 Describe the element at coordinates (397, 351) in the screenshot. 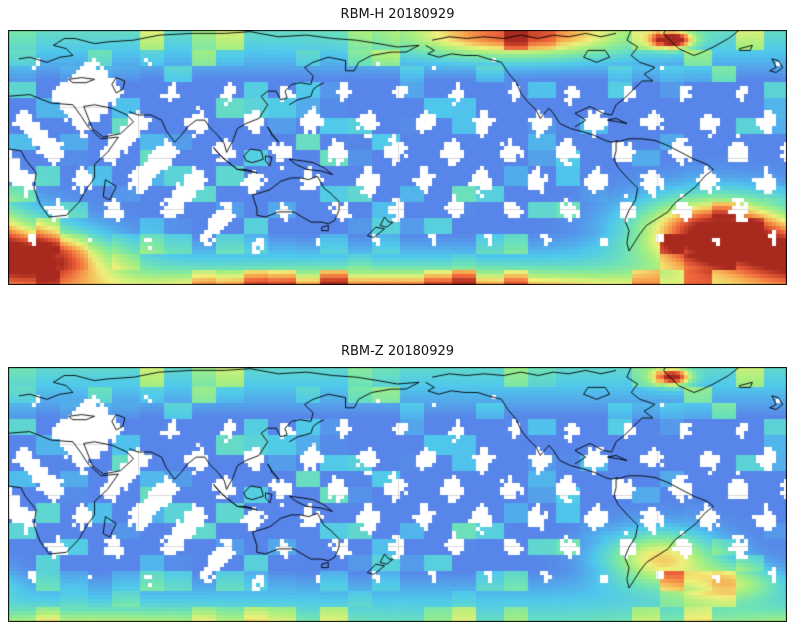

I see `chart-title-rbm-z: RBM-Z 20180929` at that location.